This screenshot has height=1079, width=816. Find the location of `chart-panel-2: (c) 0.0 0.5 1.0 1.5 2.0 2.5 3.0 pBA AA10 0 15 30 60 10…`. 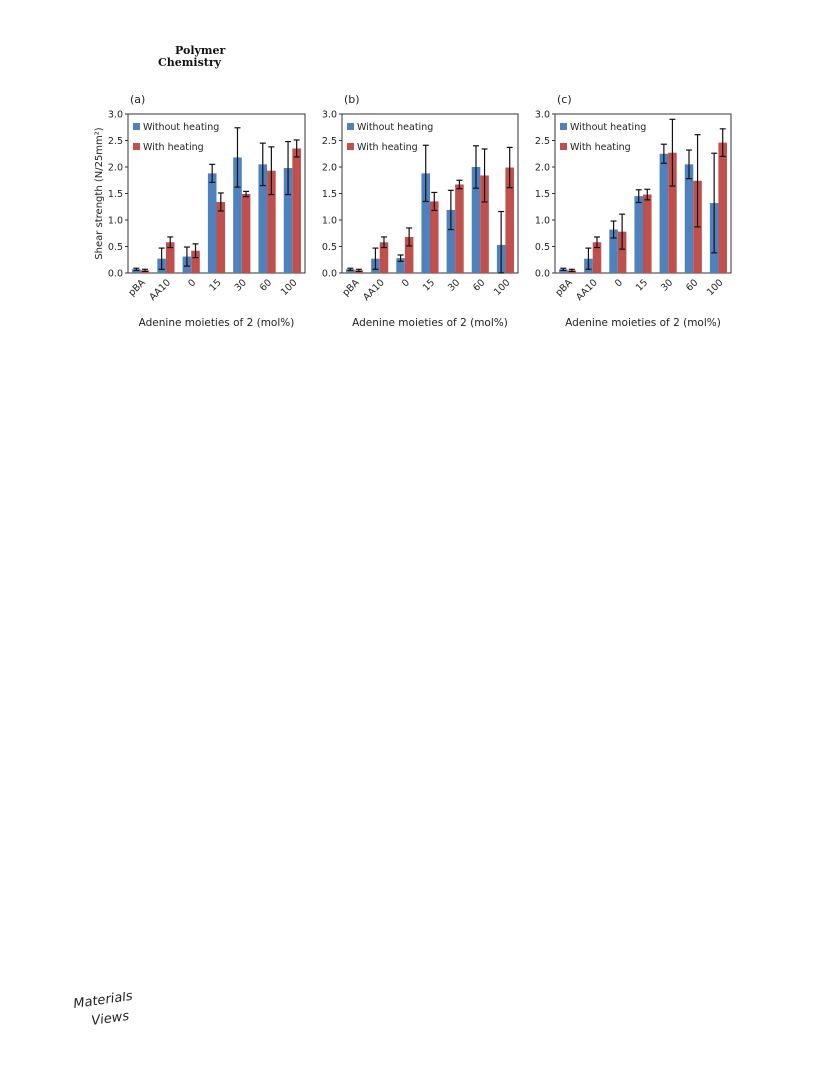

chart-panel-2: (c) 0.0 0.5 1.0 1.5 2.0 2.5 3.0 pBA AA10 0 15 30 60 10… is located at coordinates (633, 211).